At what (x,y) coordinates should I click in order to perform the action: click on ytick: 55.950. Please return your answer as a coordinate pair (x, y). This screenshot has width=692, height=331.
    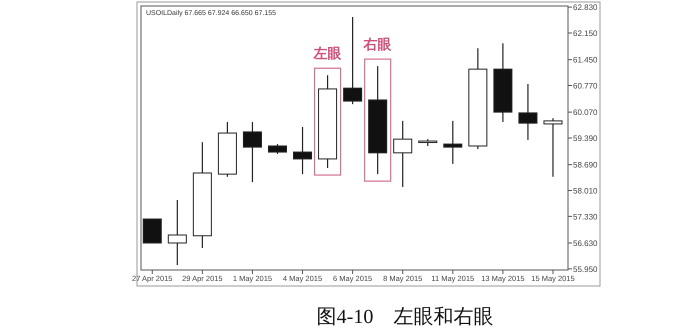
    Looking at the image, I should click on (585, 269).